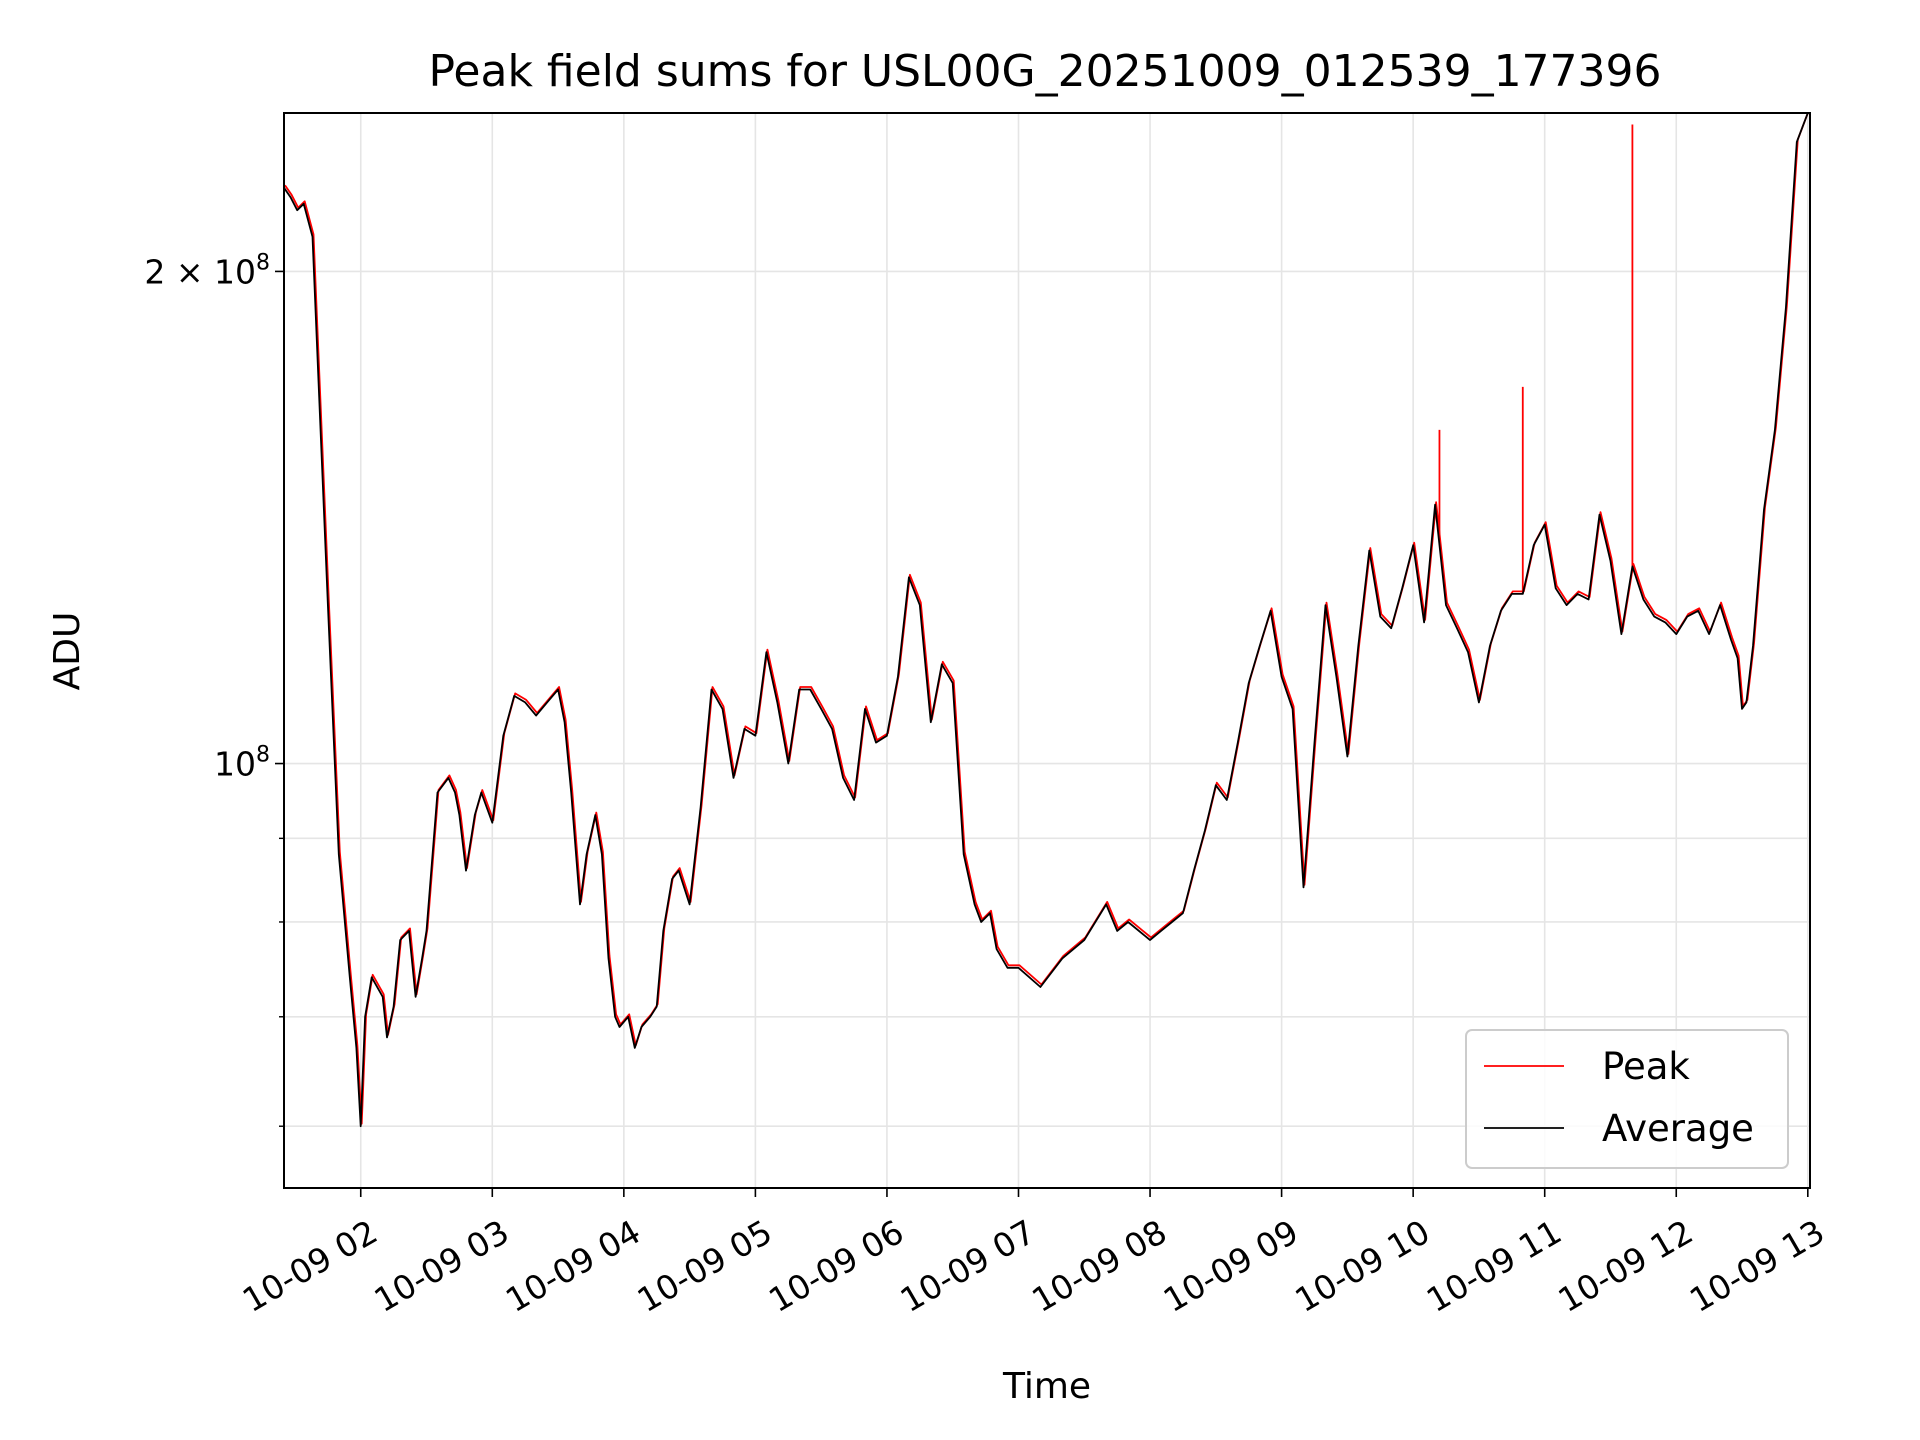  I want to click on x-tick-label: 10-09 10, so click(1362, 1266).